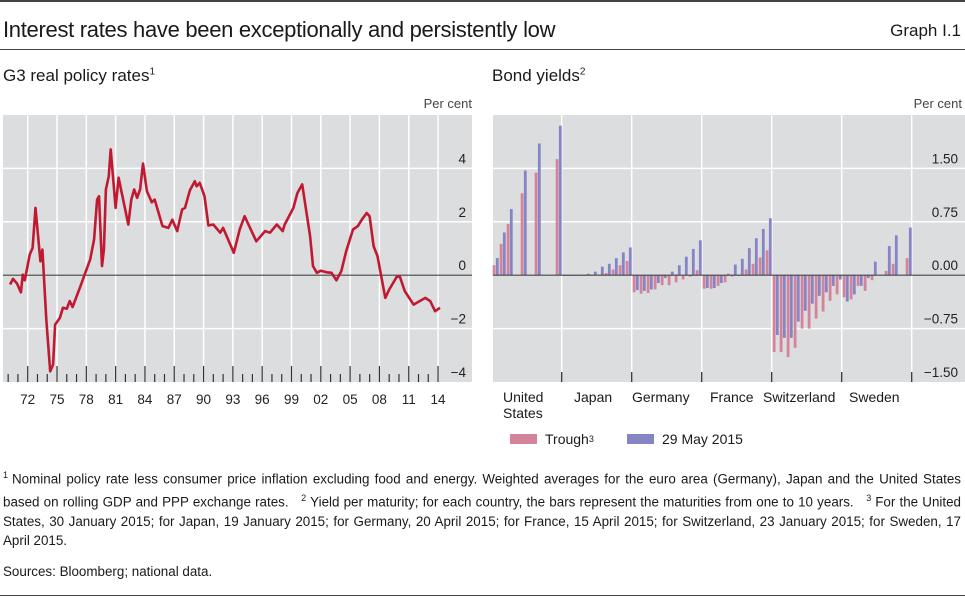 The width and height of the screenshot is (965, 598). What do you see at coordinates (482, 1) in the screenshot?
I see `top-rule` at bounding box center [482, 1].